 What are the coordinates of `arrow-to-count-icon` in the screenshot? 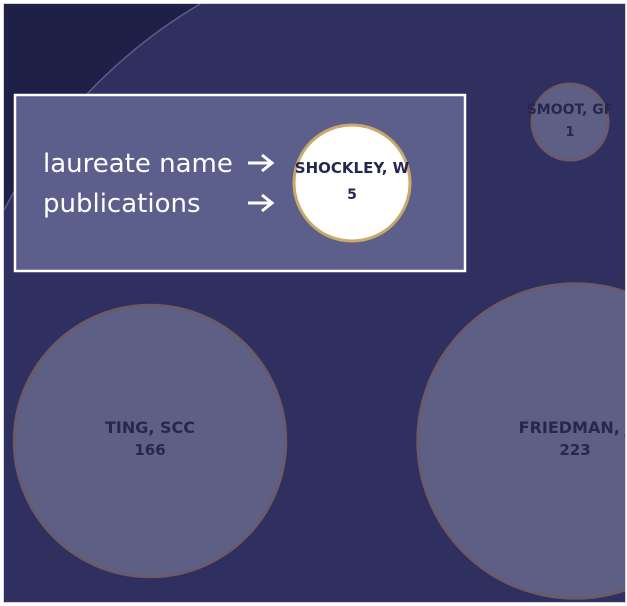 It's located at (261, 203).